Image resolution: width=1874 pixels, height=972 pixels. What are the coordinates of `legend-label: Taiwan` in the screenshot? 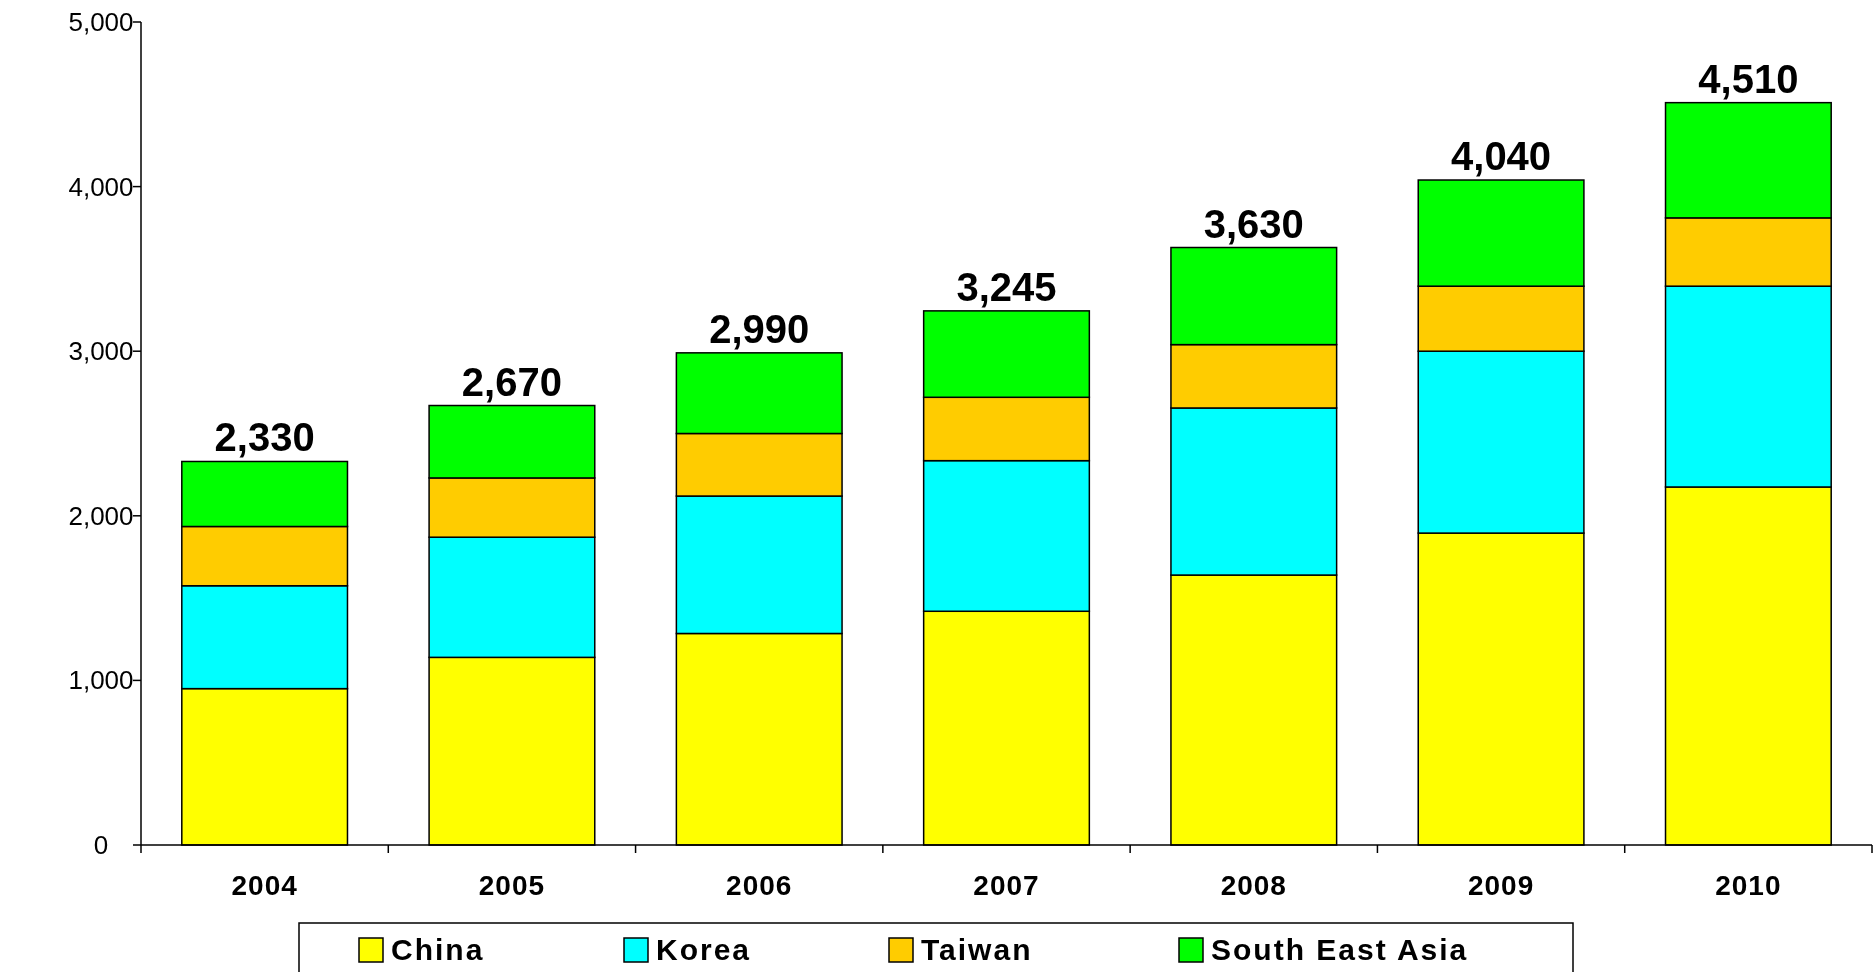 It's located at (977, 949).